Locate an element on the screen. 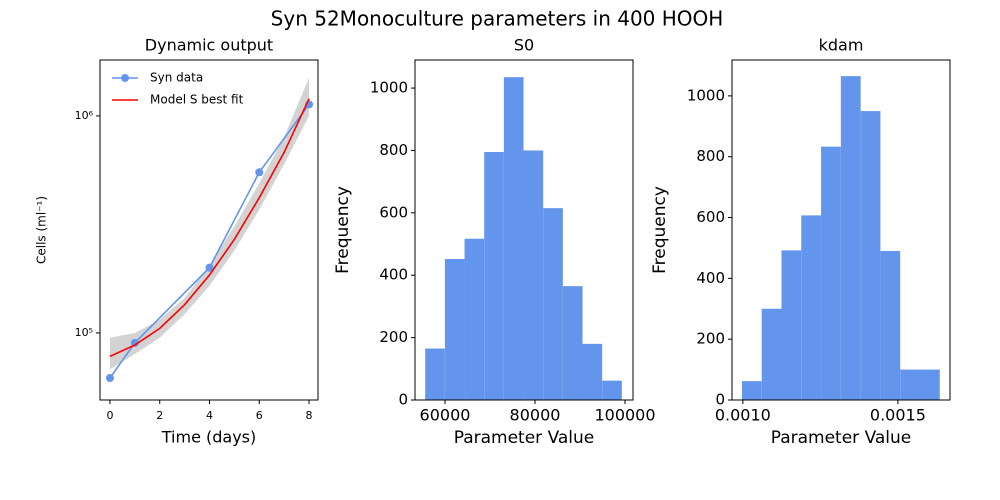  x-tick-label: 8 is located at coordinates (309, 415).